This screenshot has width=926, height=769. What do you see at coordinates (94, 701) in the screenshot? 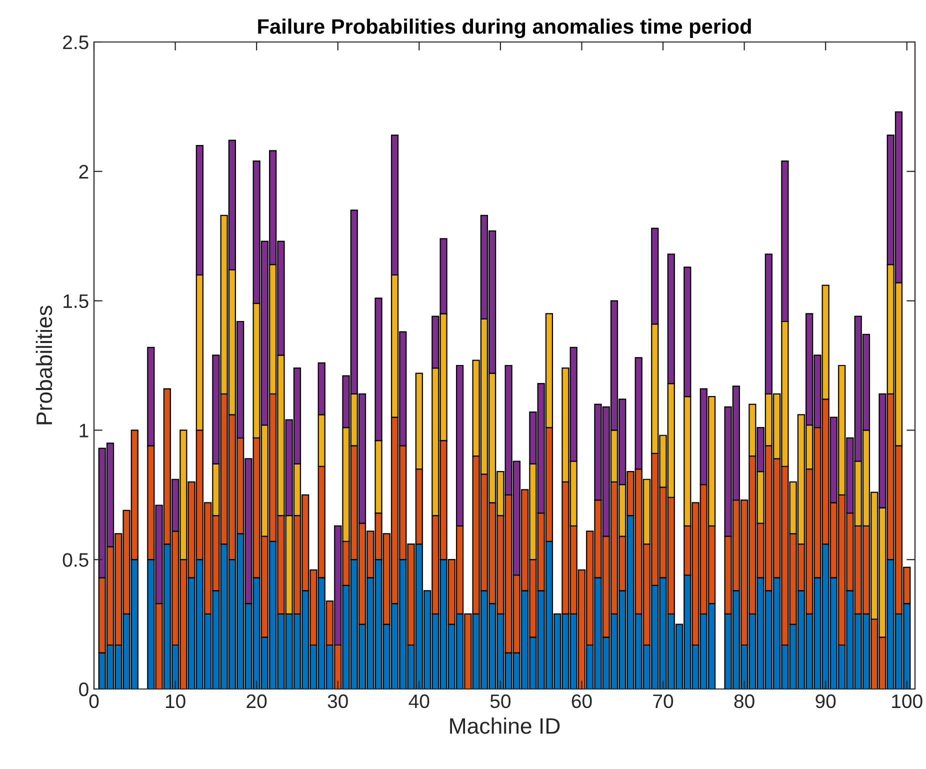
I see `x-tick-label: 0` at bounding box center [94, 701].